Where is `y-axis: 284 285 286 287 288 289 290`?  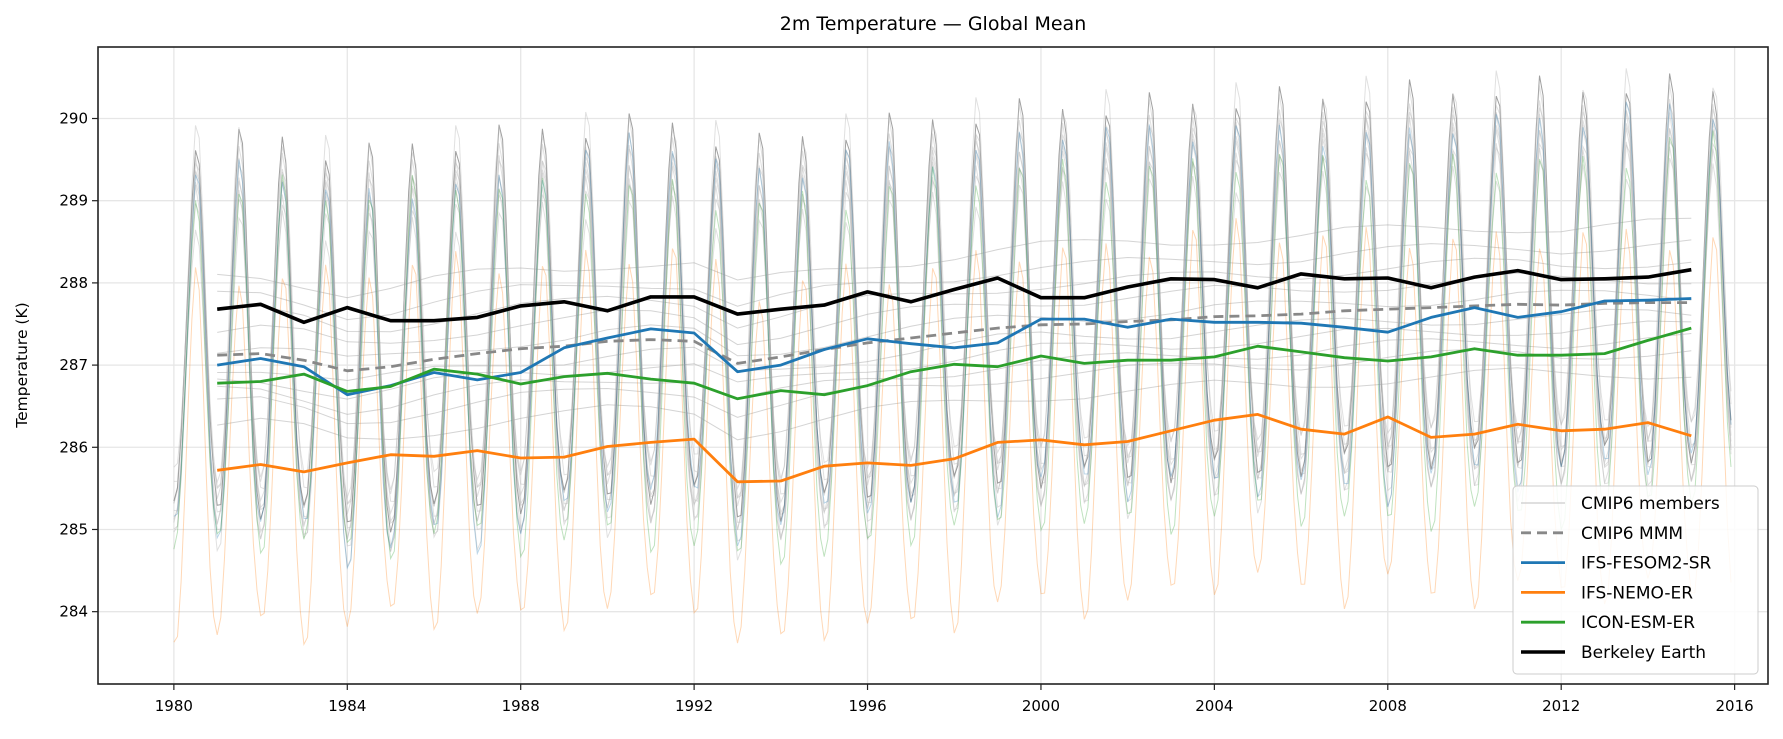
y-axis: 284 285 286 287 288 289 290 is located at coordinates (78, 365).